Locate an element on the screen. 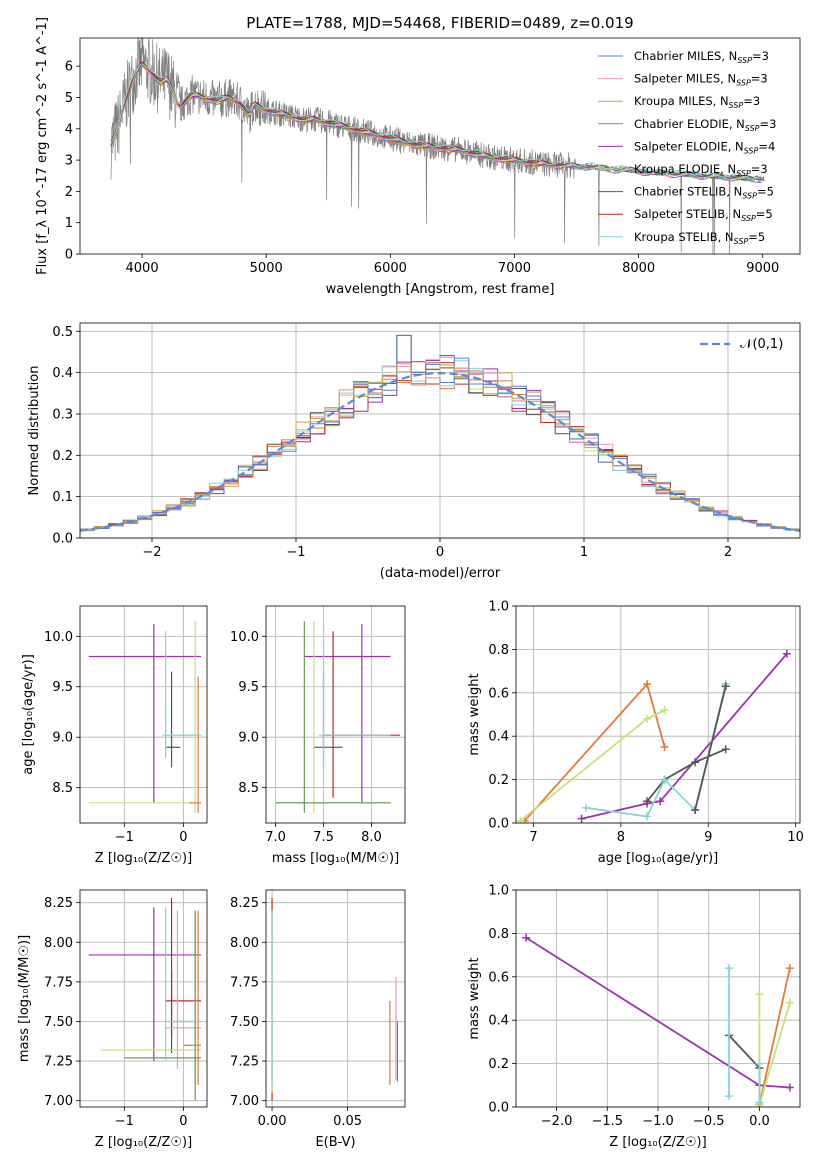 The height and width of the screenshot is (1170, 819). x-tick-label: 0.00 is located at coordinates (272, 1121).